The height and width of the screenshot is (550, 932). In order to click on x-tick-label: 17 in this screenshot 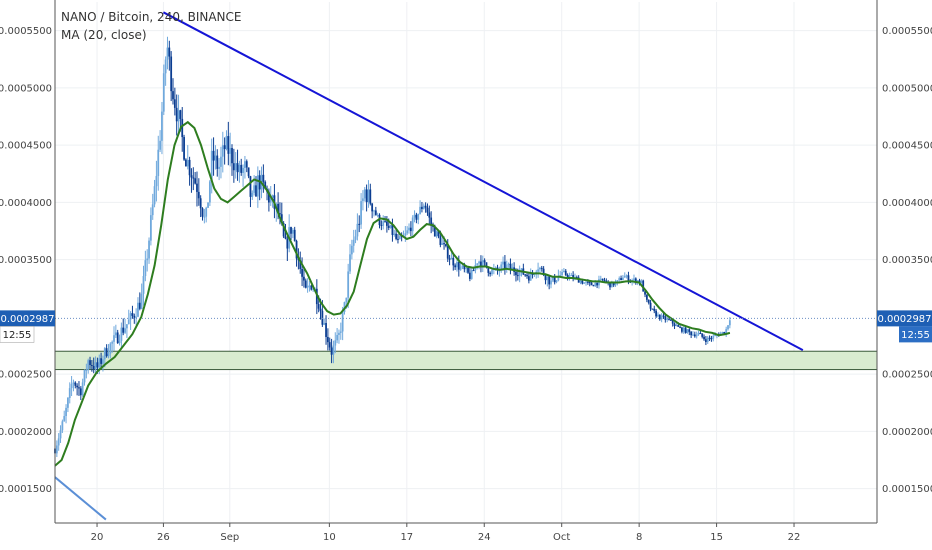, I will do `click(406, 537)`.